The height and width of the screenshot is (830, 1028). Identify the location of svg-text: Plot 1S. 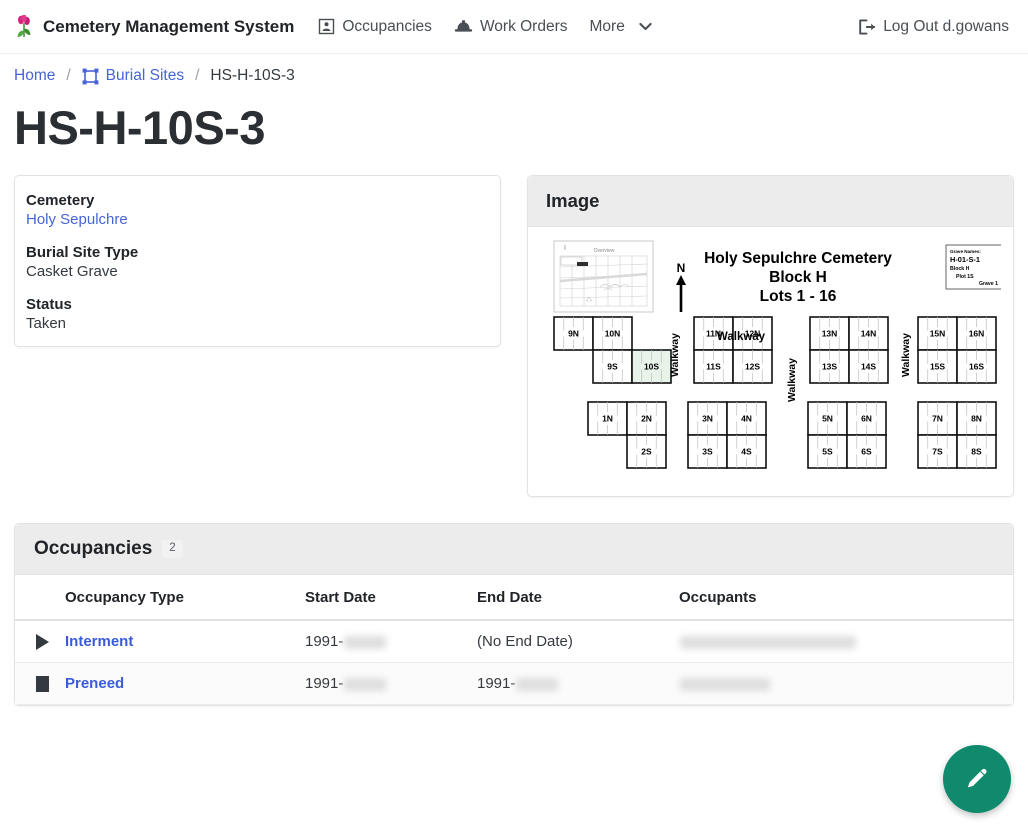
(965, 277).